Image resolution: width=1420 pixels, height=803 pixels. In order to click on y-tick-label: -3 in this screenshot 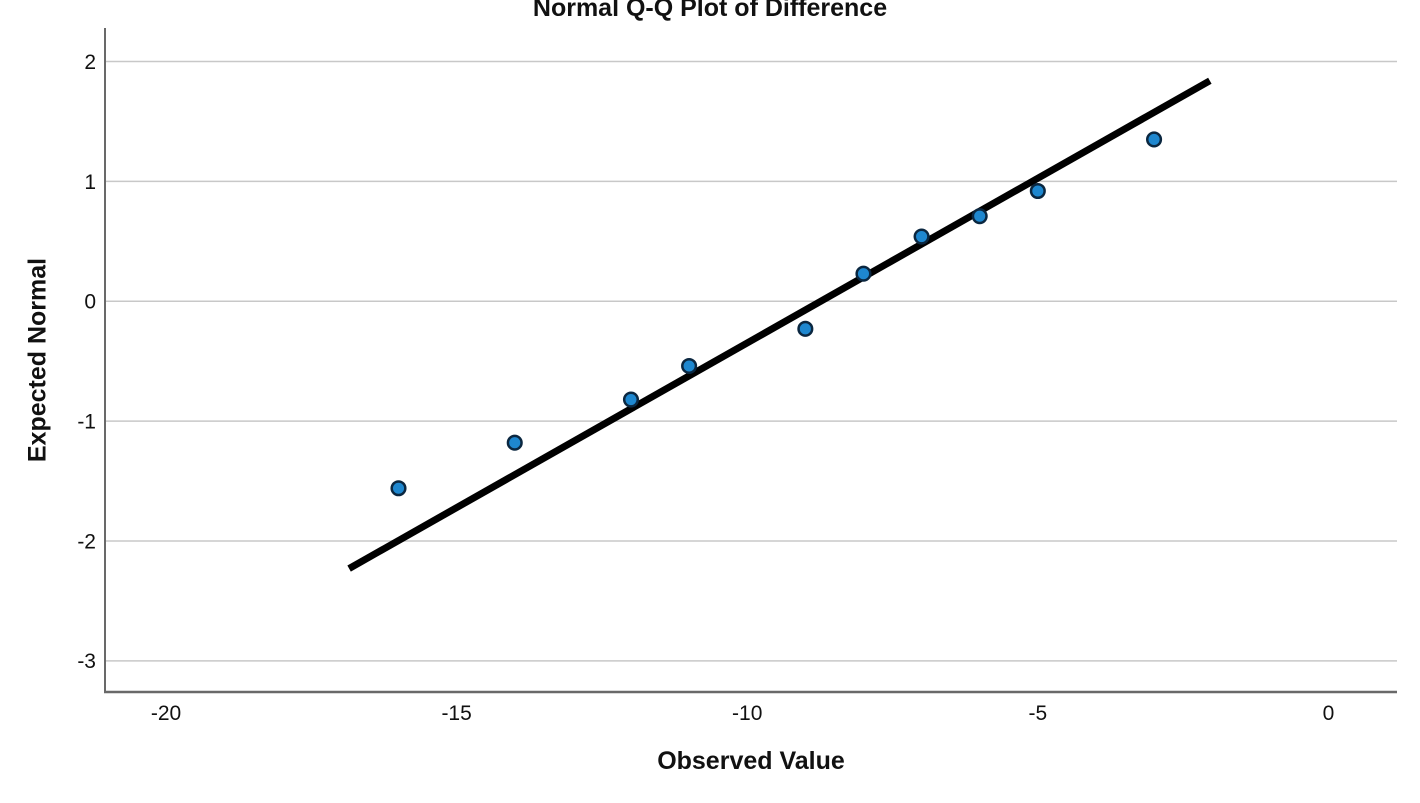, I will do `click(86, 661)`.